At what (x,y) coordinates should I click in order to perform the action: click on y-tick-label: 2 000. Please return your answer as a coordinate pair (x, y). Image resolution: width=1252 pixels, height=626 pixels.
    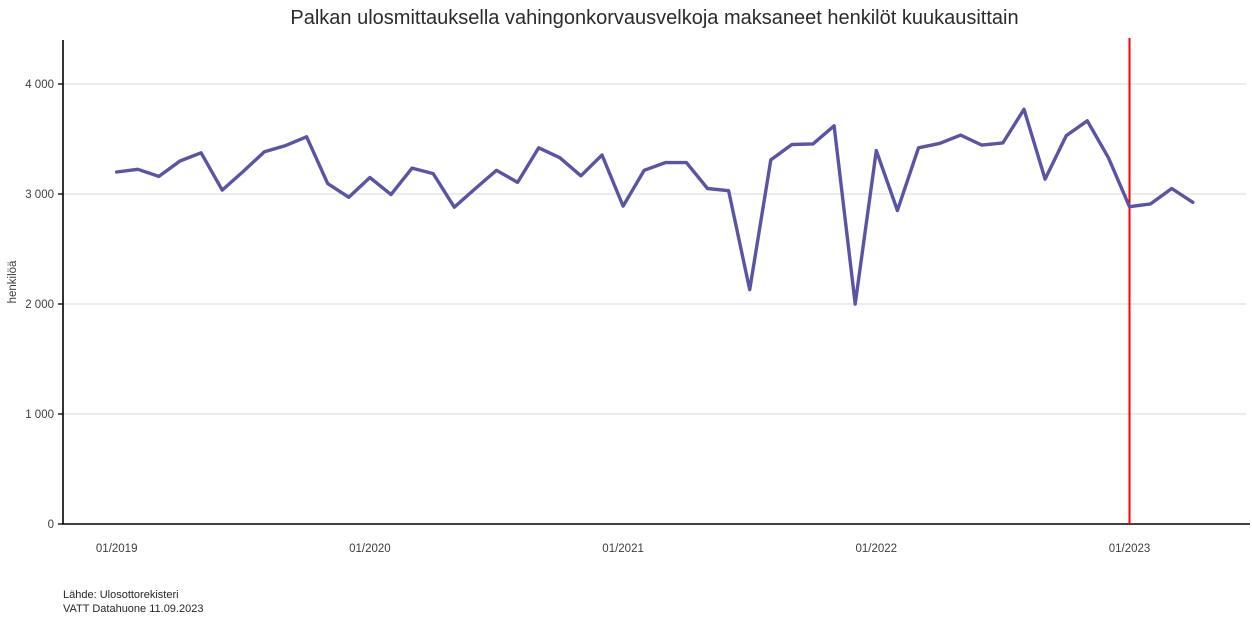
    Looking at the image, I should click on (39, 305).